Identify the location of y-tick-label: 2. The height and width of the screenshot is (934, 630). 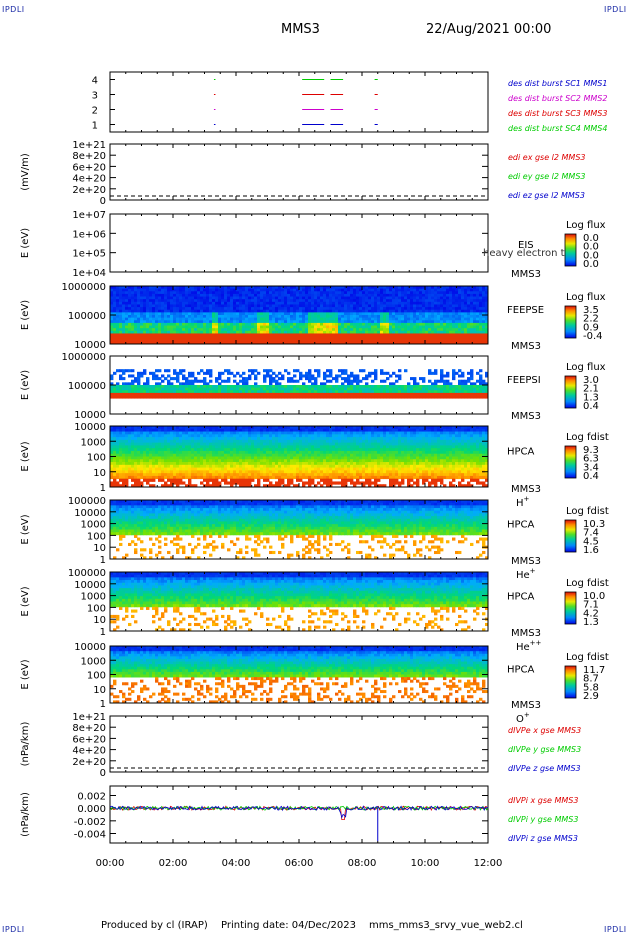
(95, 111).